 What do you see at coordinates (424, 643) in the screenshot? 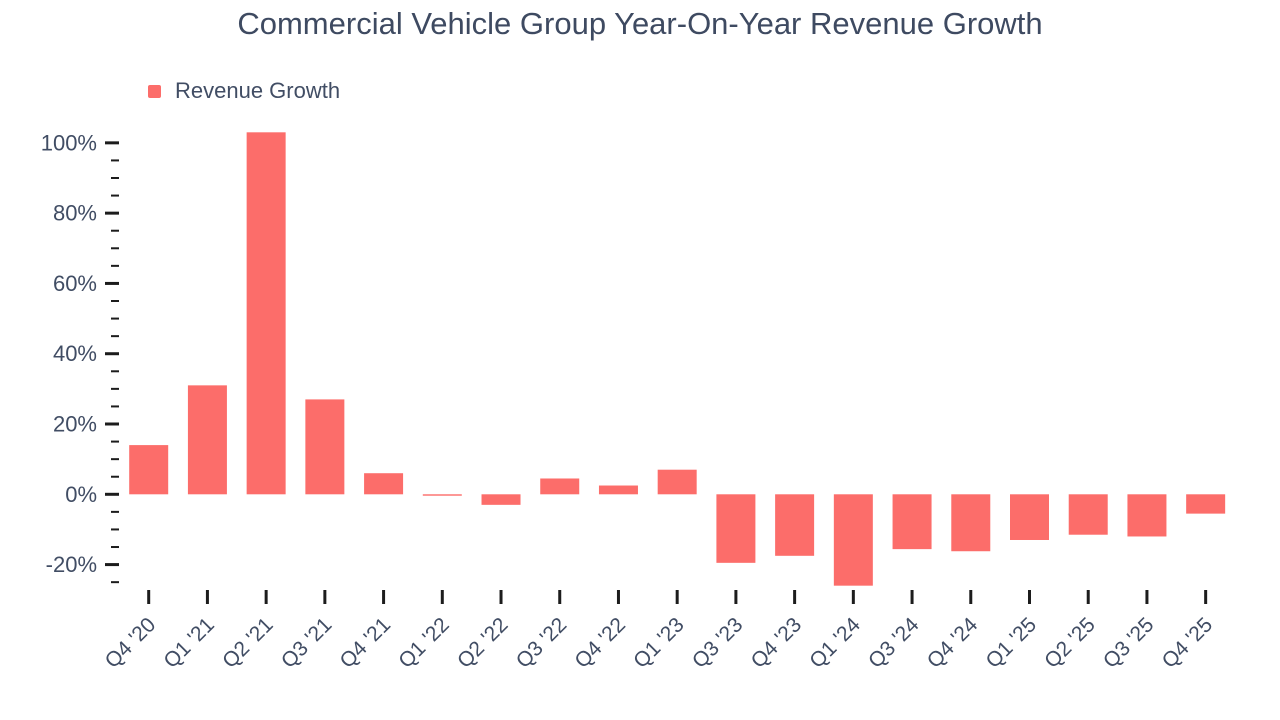
I see `x-axis-label: Q1 '22` at bounding box center [424, 643].